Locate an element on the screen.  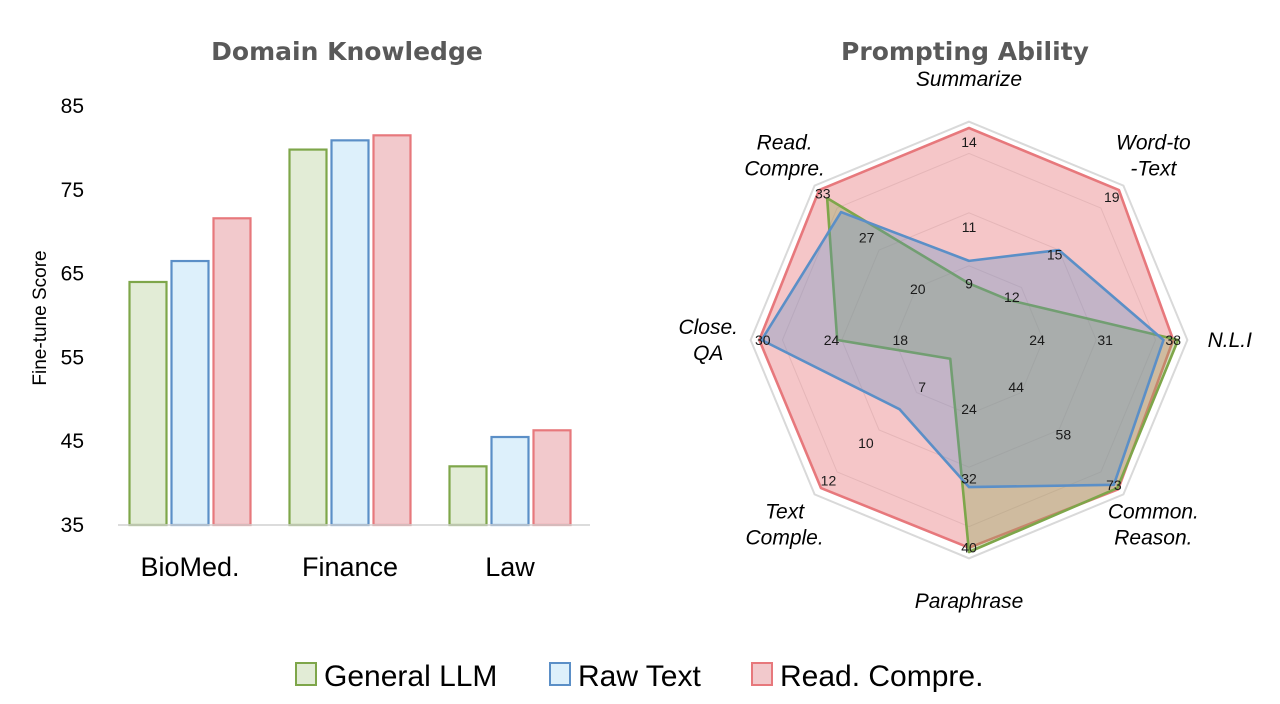
x-category-label: Finance is located at coordinates (350, 567).